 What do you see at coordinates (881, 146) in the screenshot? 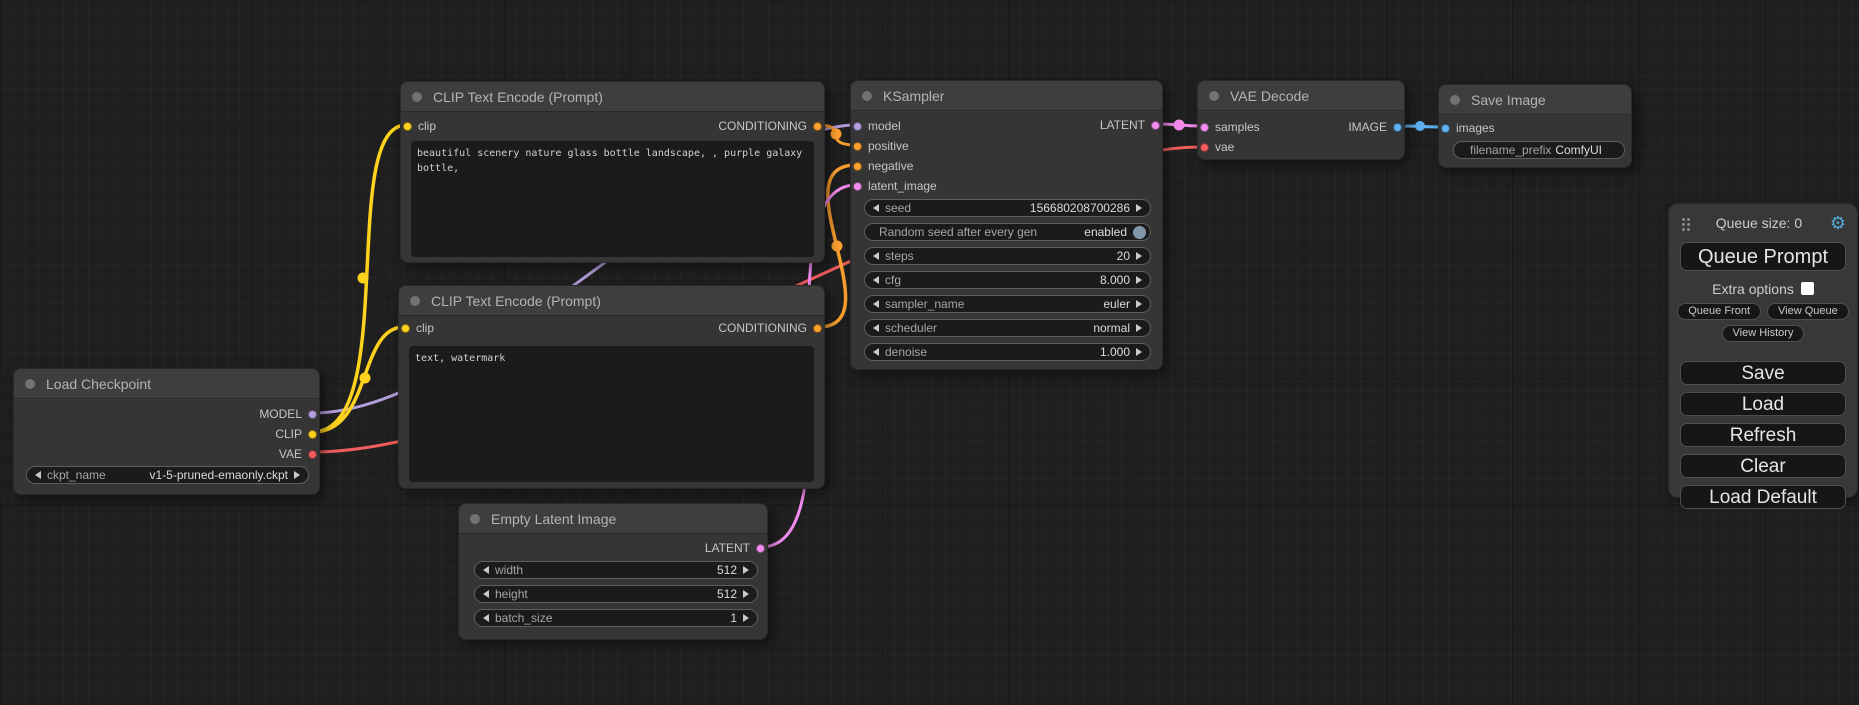
I see `input-positive: positive` at bounding box center [881, 146].